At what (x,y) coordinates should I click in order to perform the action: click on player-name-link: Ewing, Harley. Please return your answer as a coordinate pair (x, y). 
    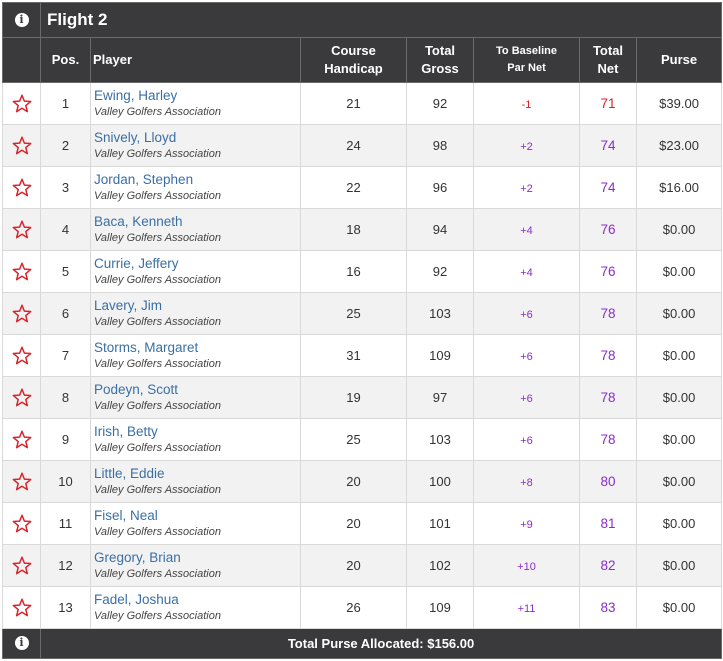
    Looking at the image, I should click on (136, 95).